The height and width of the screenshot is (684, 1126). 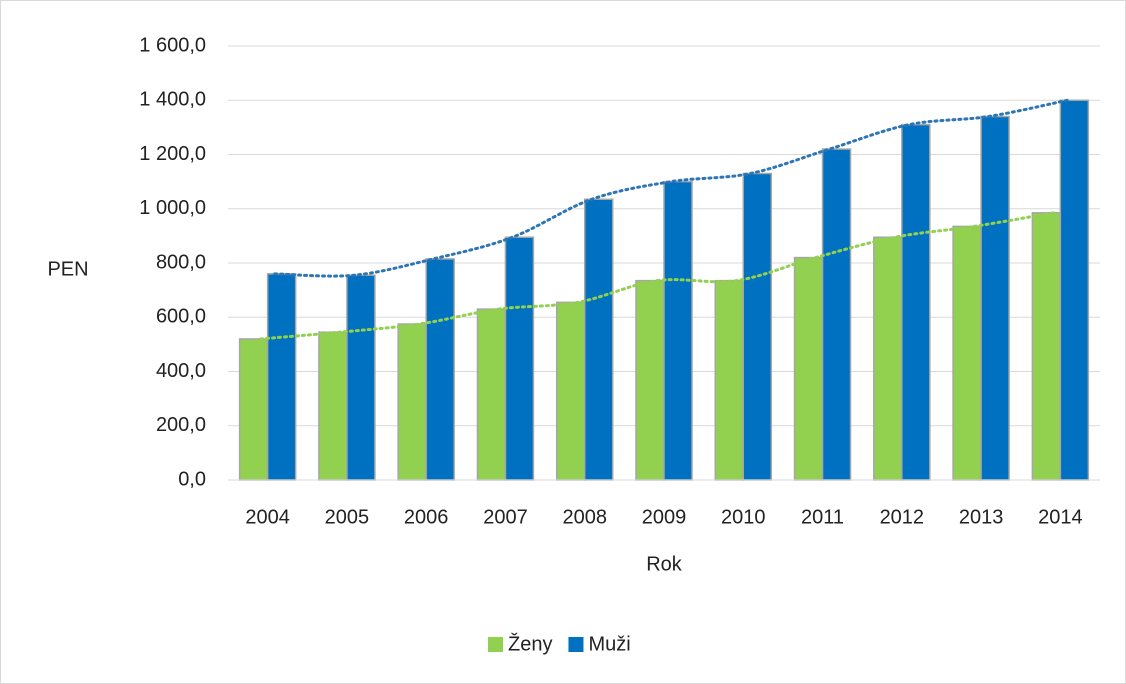 What do you see at coordinates (181, 425) in the screenshot?
I see `y-tick-label: 200,0` at bounding box center [181, 425].